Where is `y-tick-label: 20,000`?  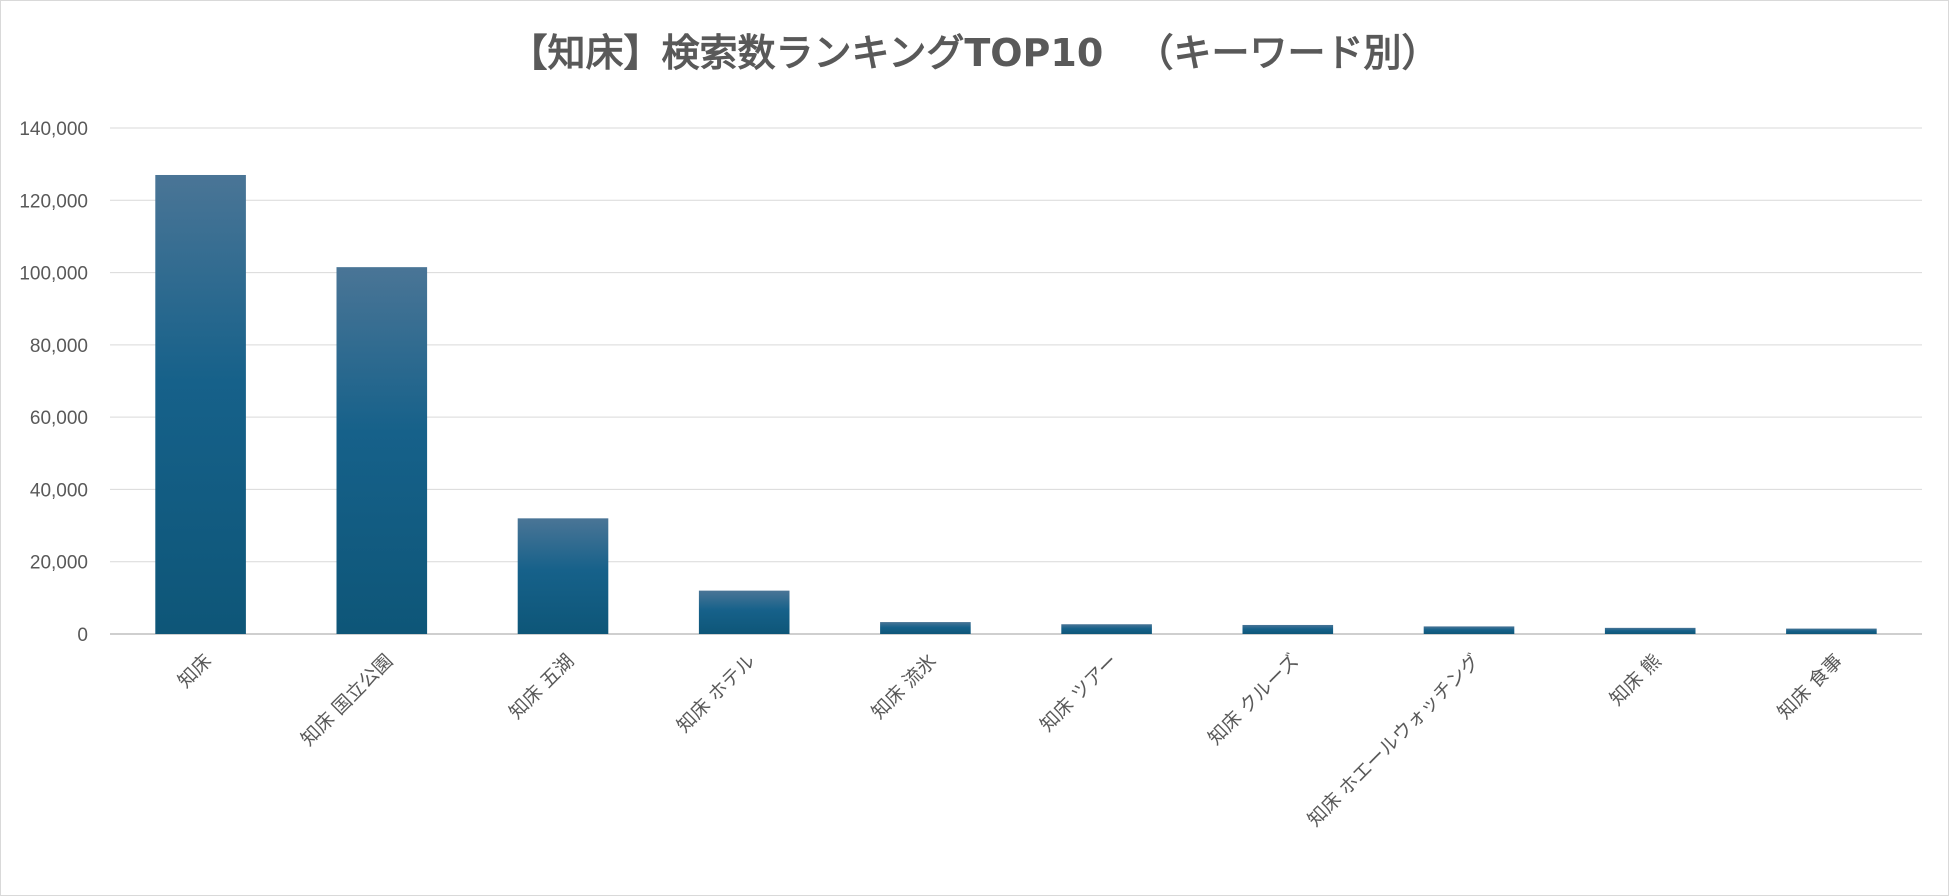
y-tick-label: 20,000 is located at coordinates (59, 563).